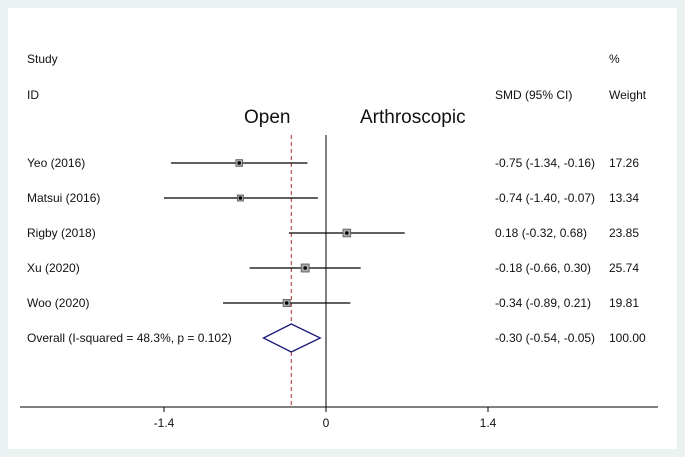 The image size is (685, 457). Describe the element at coordinates (543, 268) in the screenshot. I see `study-ci: -0.18 (-0.66, 0.30)` at that location.